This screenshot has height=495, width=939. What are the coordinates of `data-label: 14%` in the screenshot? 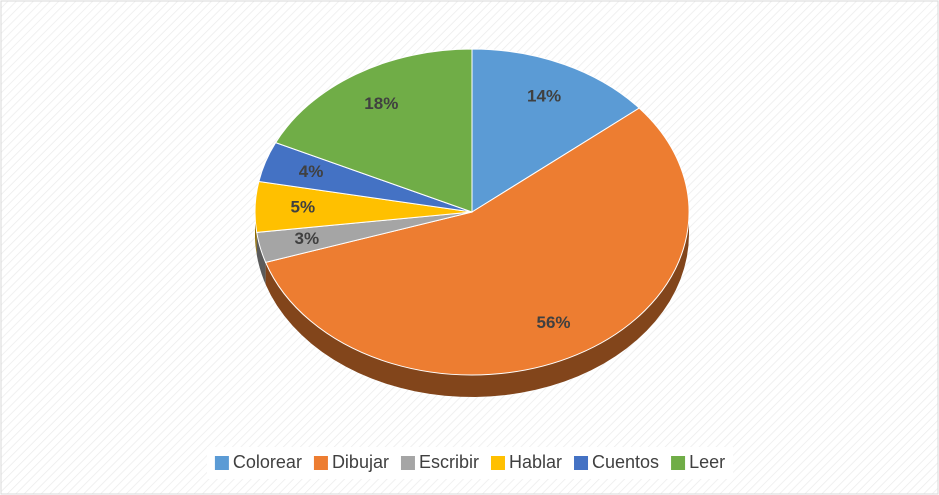 It's located at (544, 95).